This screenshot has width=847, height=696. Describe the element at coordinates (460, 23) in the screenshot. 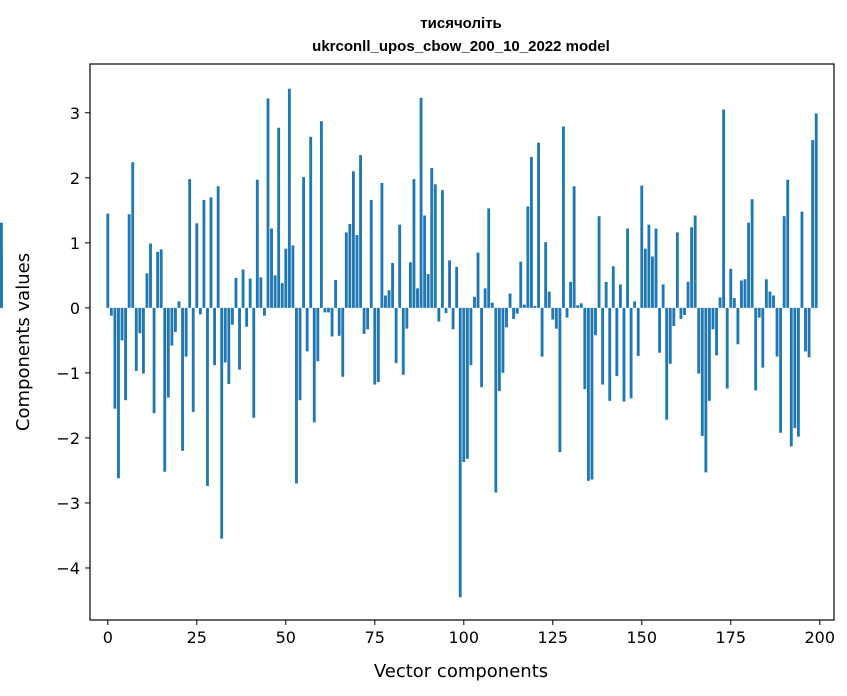

I see `chart-title: тисячоліть` at that location.